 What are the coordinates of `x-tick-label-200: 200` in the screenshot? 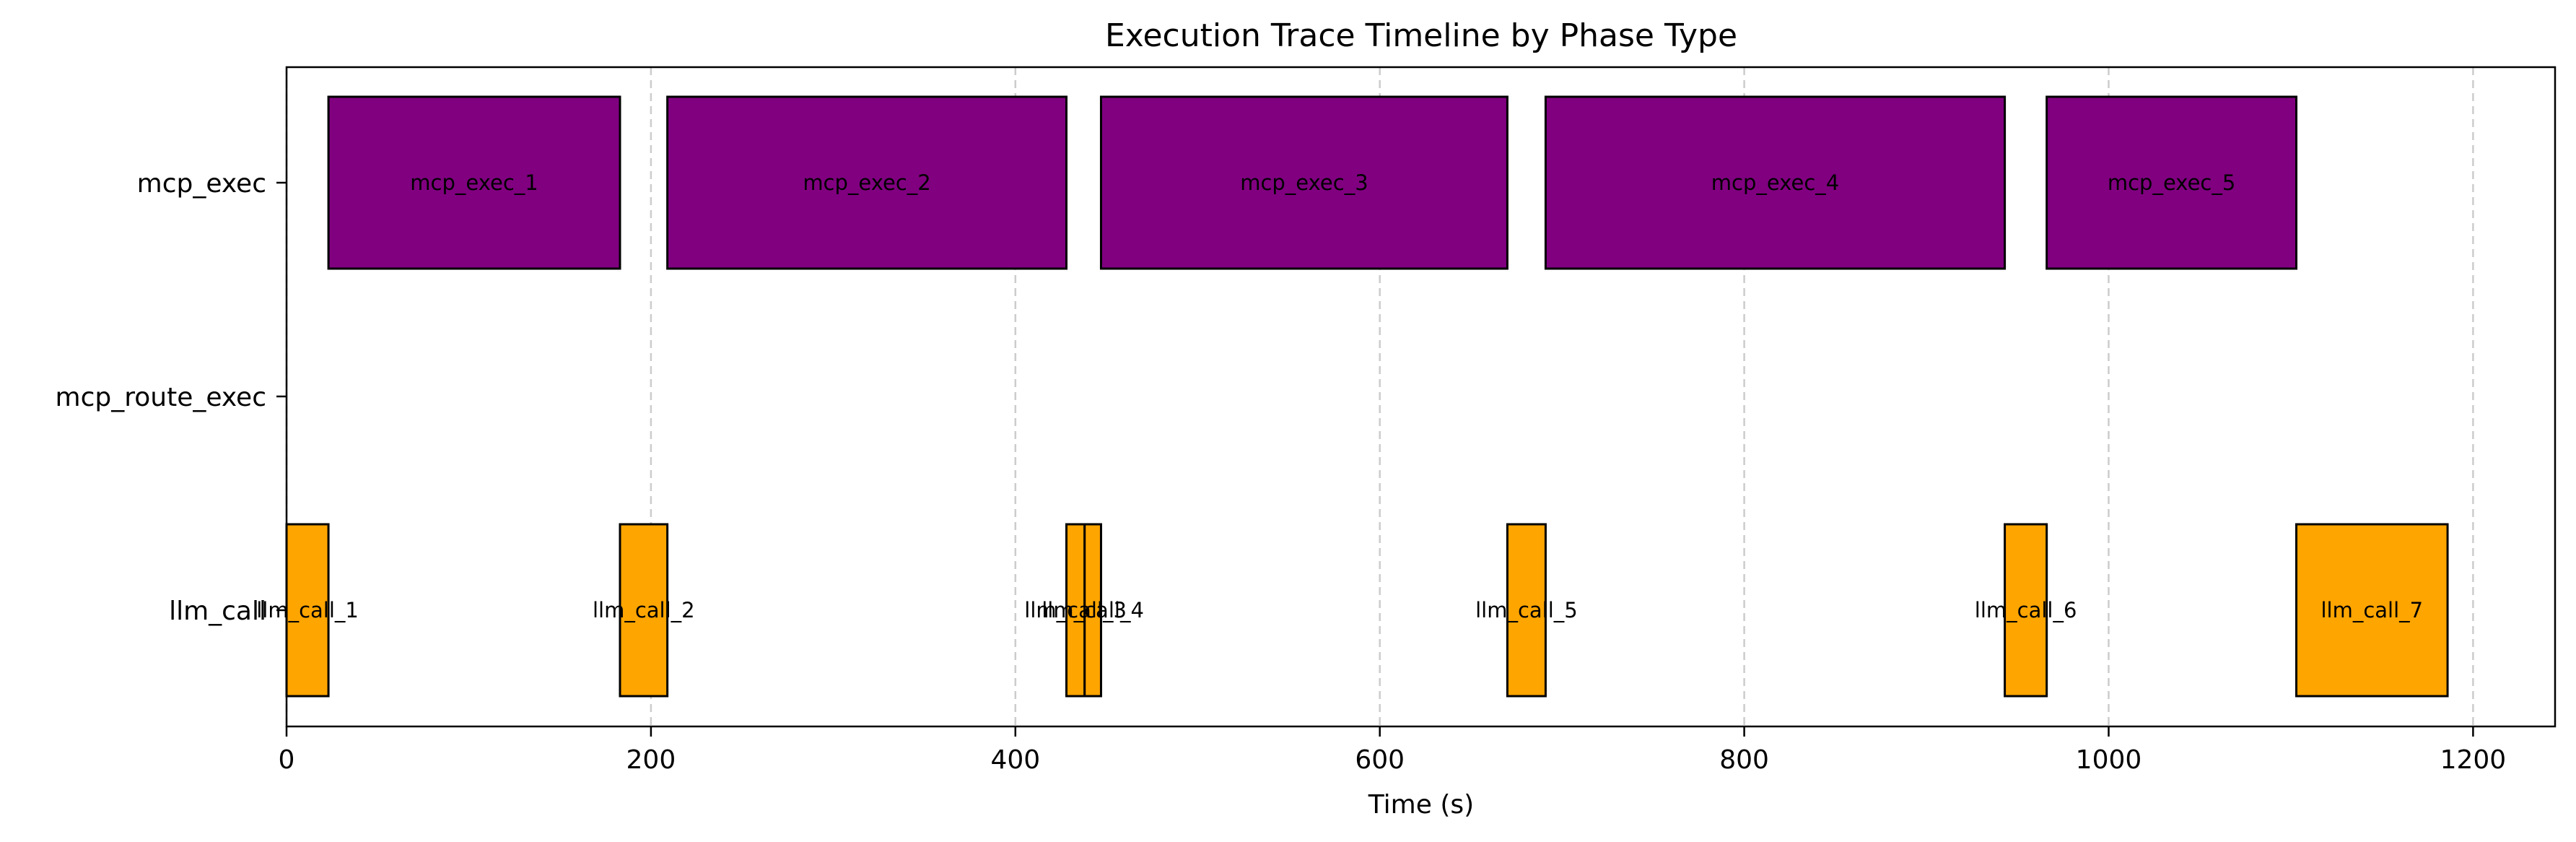 It's located at (651, 760).